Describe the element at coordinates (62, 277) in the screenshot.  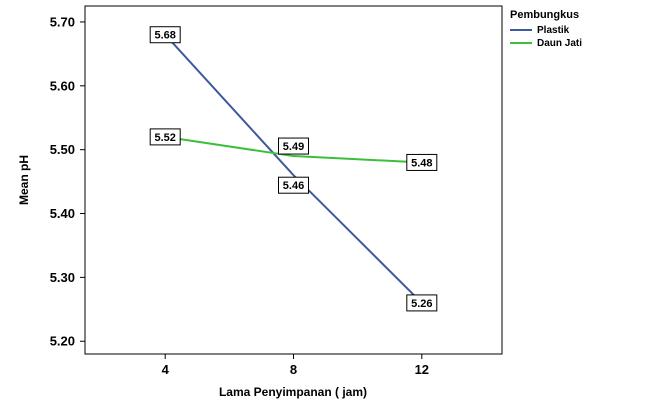
I see `y-tick-label: 5.30` at that location.